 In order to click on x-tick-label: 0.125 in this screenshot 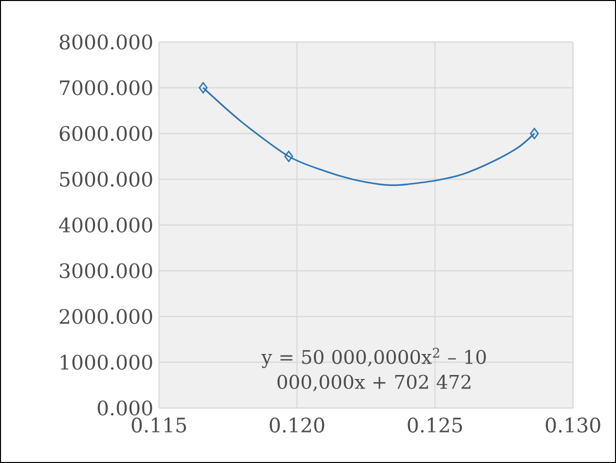, I will do `click(435, 425)`.